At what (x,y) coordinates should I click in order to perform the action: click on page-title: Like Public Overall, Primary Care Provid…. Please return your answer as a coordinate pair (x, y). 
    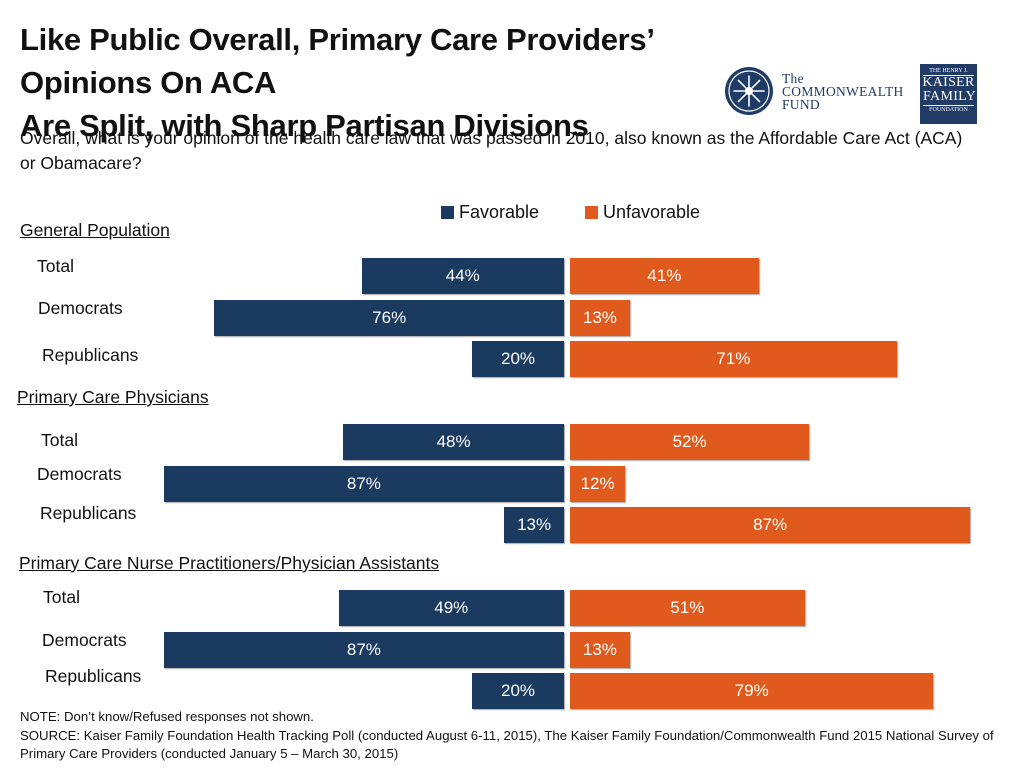
    Looking at the image, I should click on (380, 82).